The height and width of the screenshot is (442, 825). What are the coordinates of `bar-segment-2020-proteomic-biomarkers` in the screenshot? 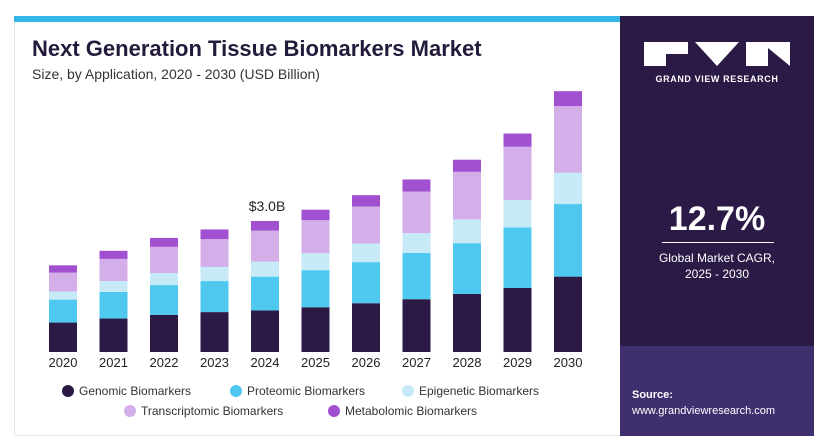 It's located at (63, 311).